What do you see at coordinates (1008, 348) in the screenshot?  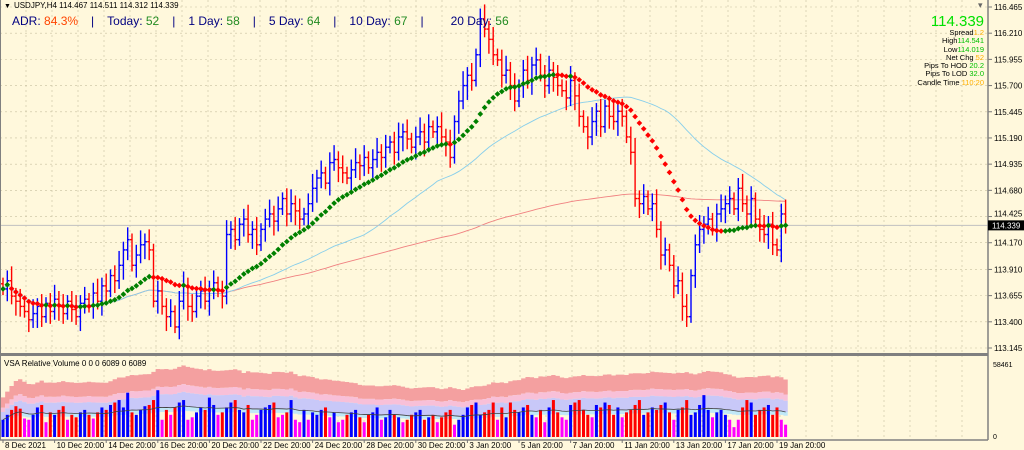 I see `y-tick-label: 113.145` at bounding box center [1008, 348].